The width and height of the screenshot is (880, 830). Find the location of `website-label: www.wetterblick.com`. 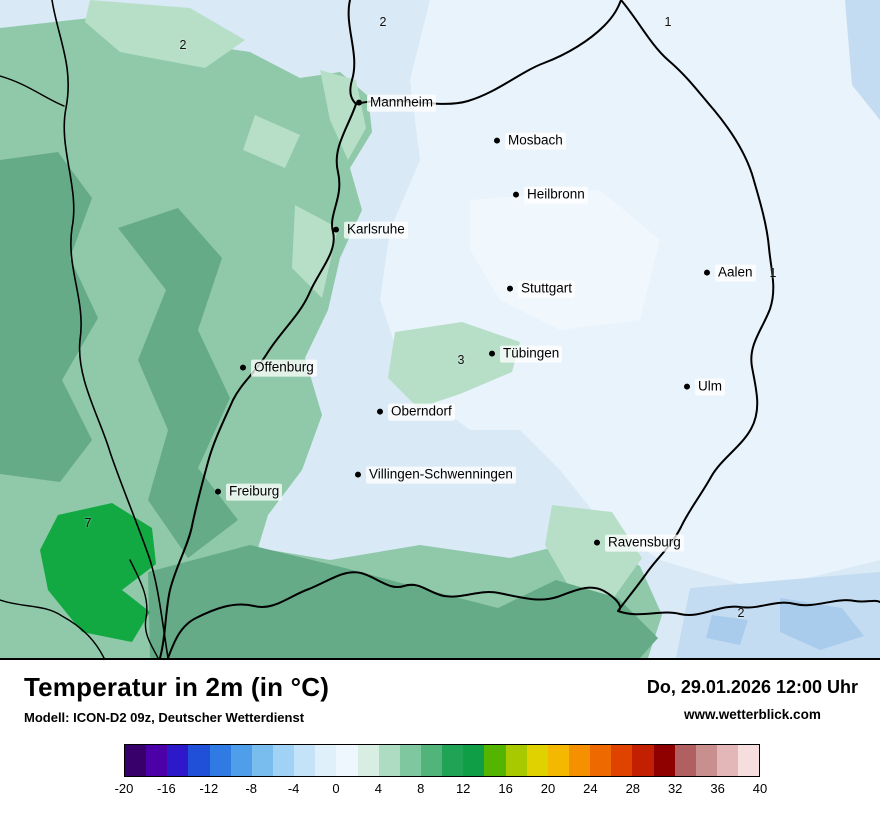

website-label: www.wetterblick.com is located at coordinates (752, 714).